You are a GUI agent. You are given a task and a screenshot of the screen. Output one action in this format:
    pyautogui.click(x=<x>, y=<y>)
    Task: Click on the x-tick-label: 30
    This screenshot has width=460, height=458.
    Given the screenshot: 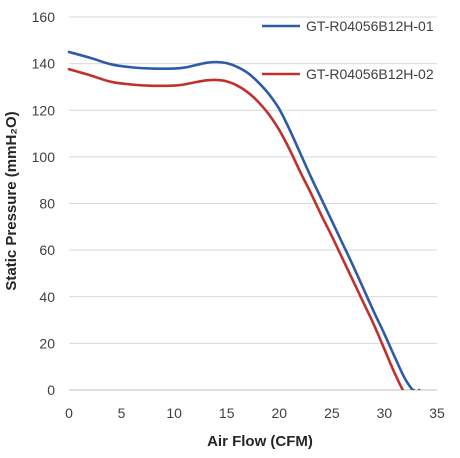 What is the action you would take?
    pyautogui.click(x=385, y=413)
    